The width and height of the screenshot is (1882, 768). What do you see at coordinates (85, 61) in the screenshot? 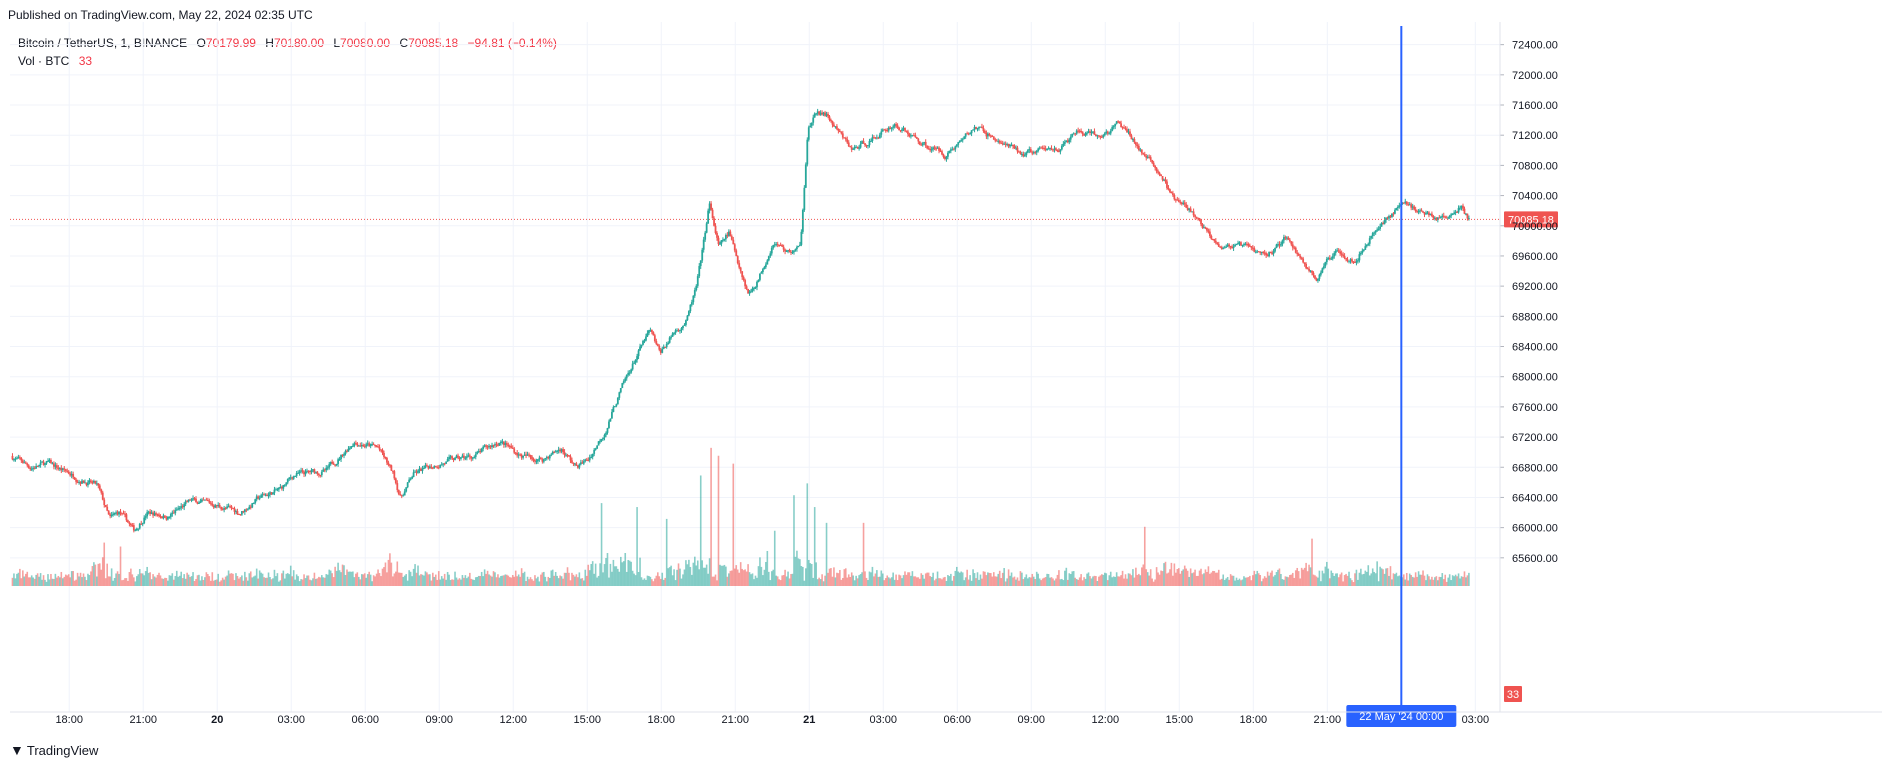
I see `volume-value: 33` at bounding box center [85, 61].